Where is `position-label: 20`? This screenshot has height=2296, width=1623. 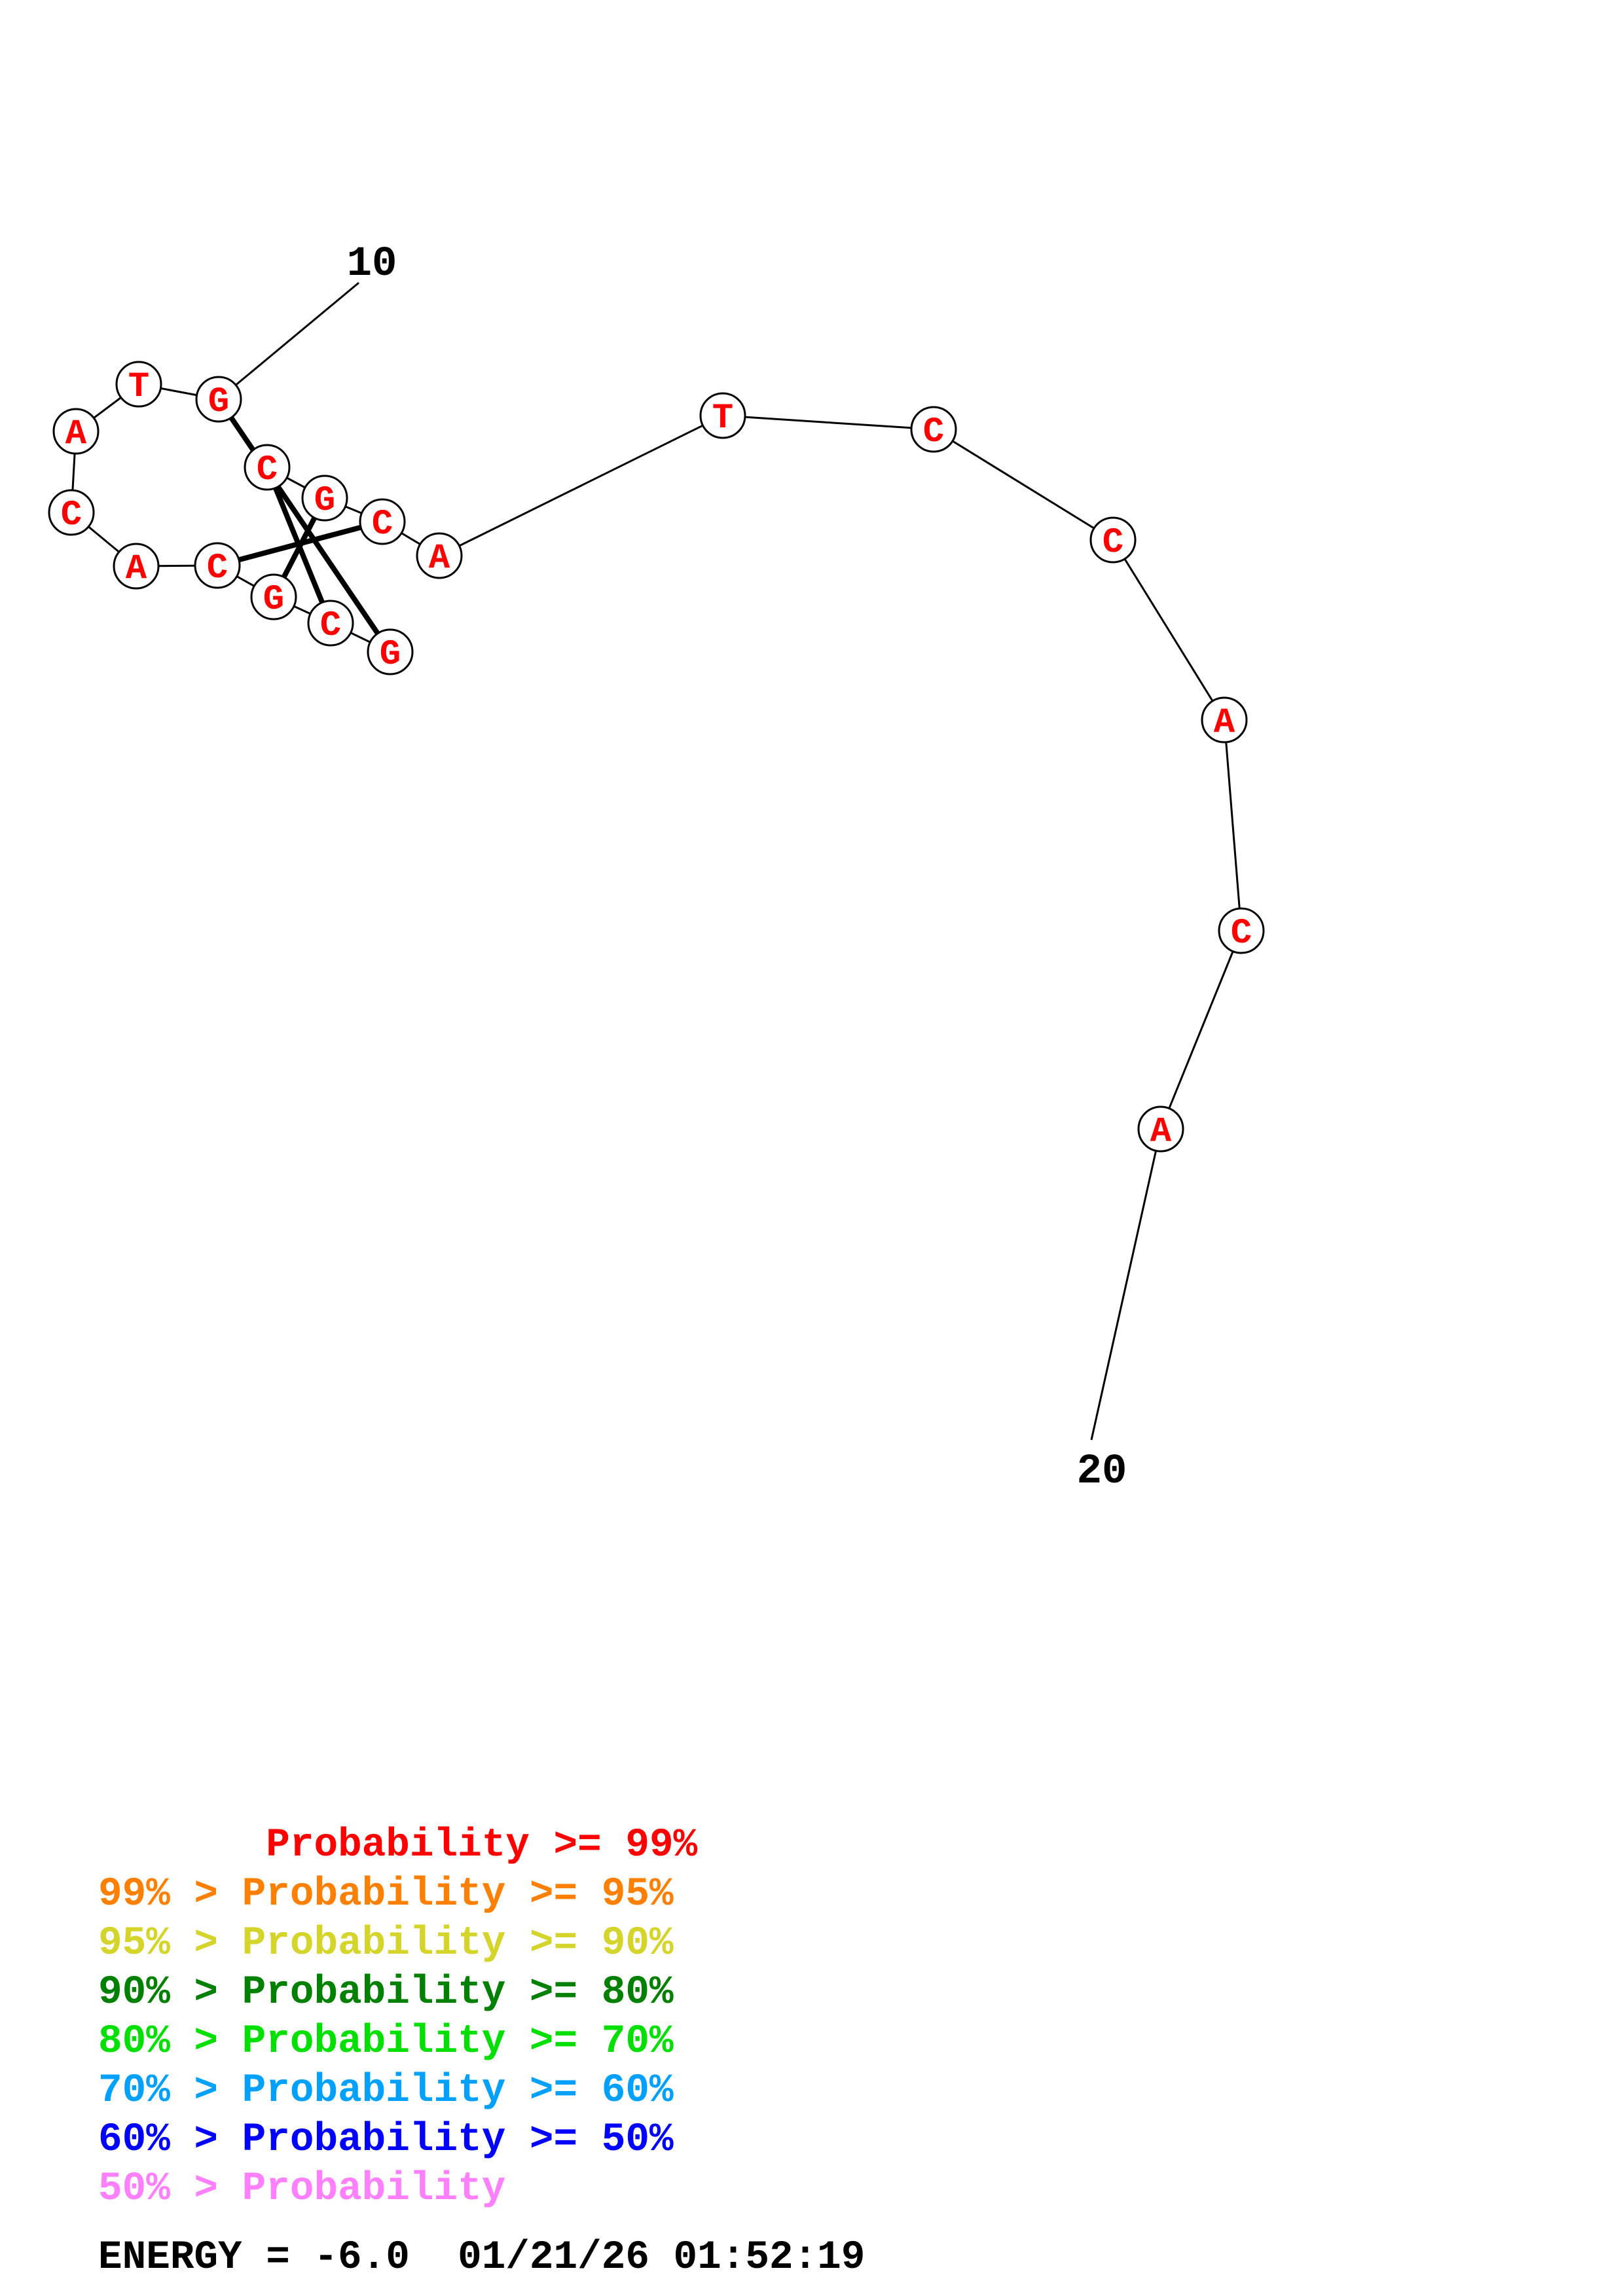
position-label: 20 is located at coordinates (1102, 1472).